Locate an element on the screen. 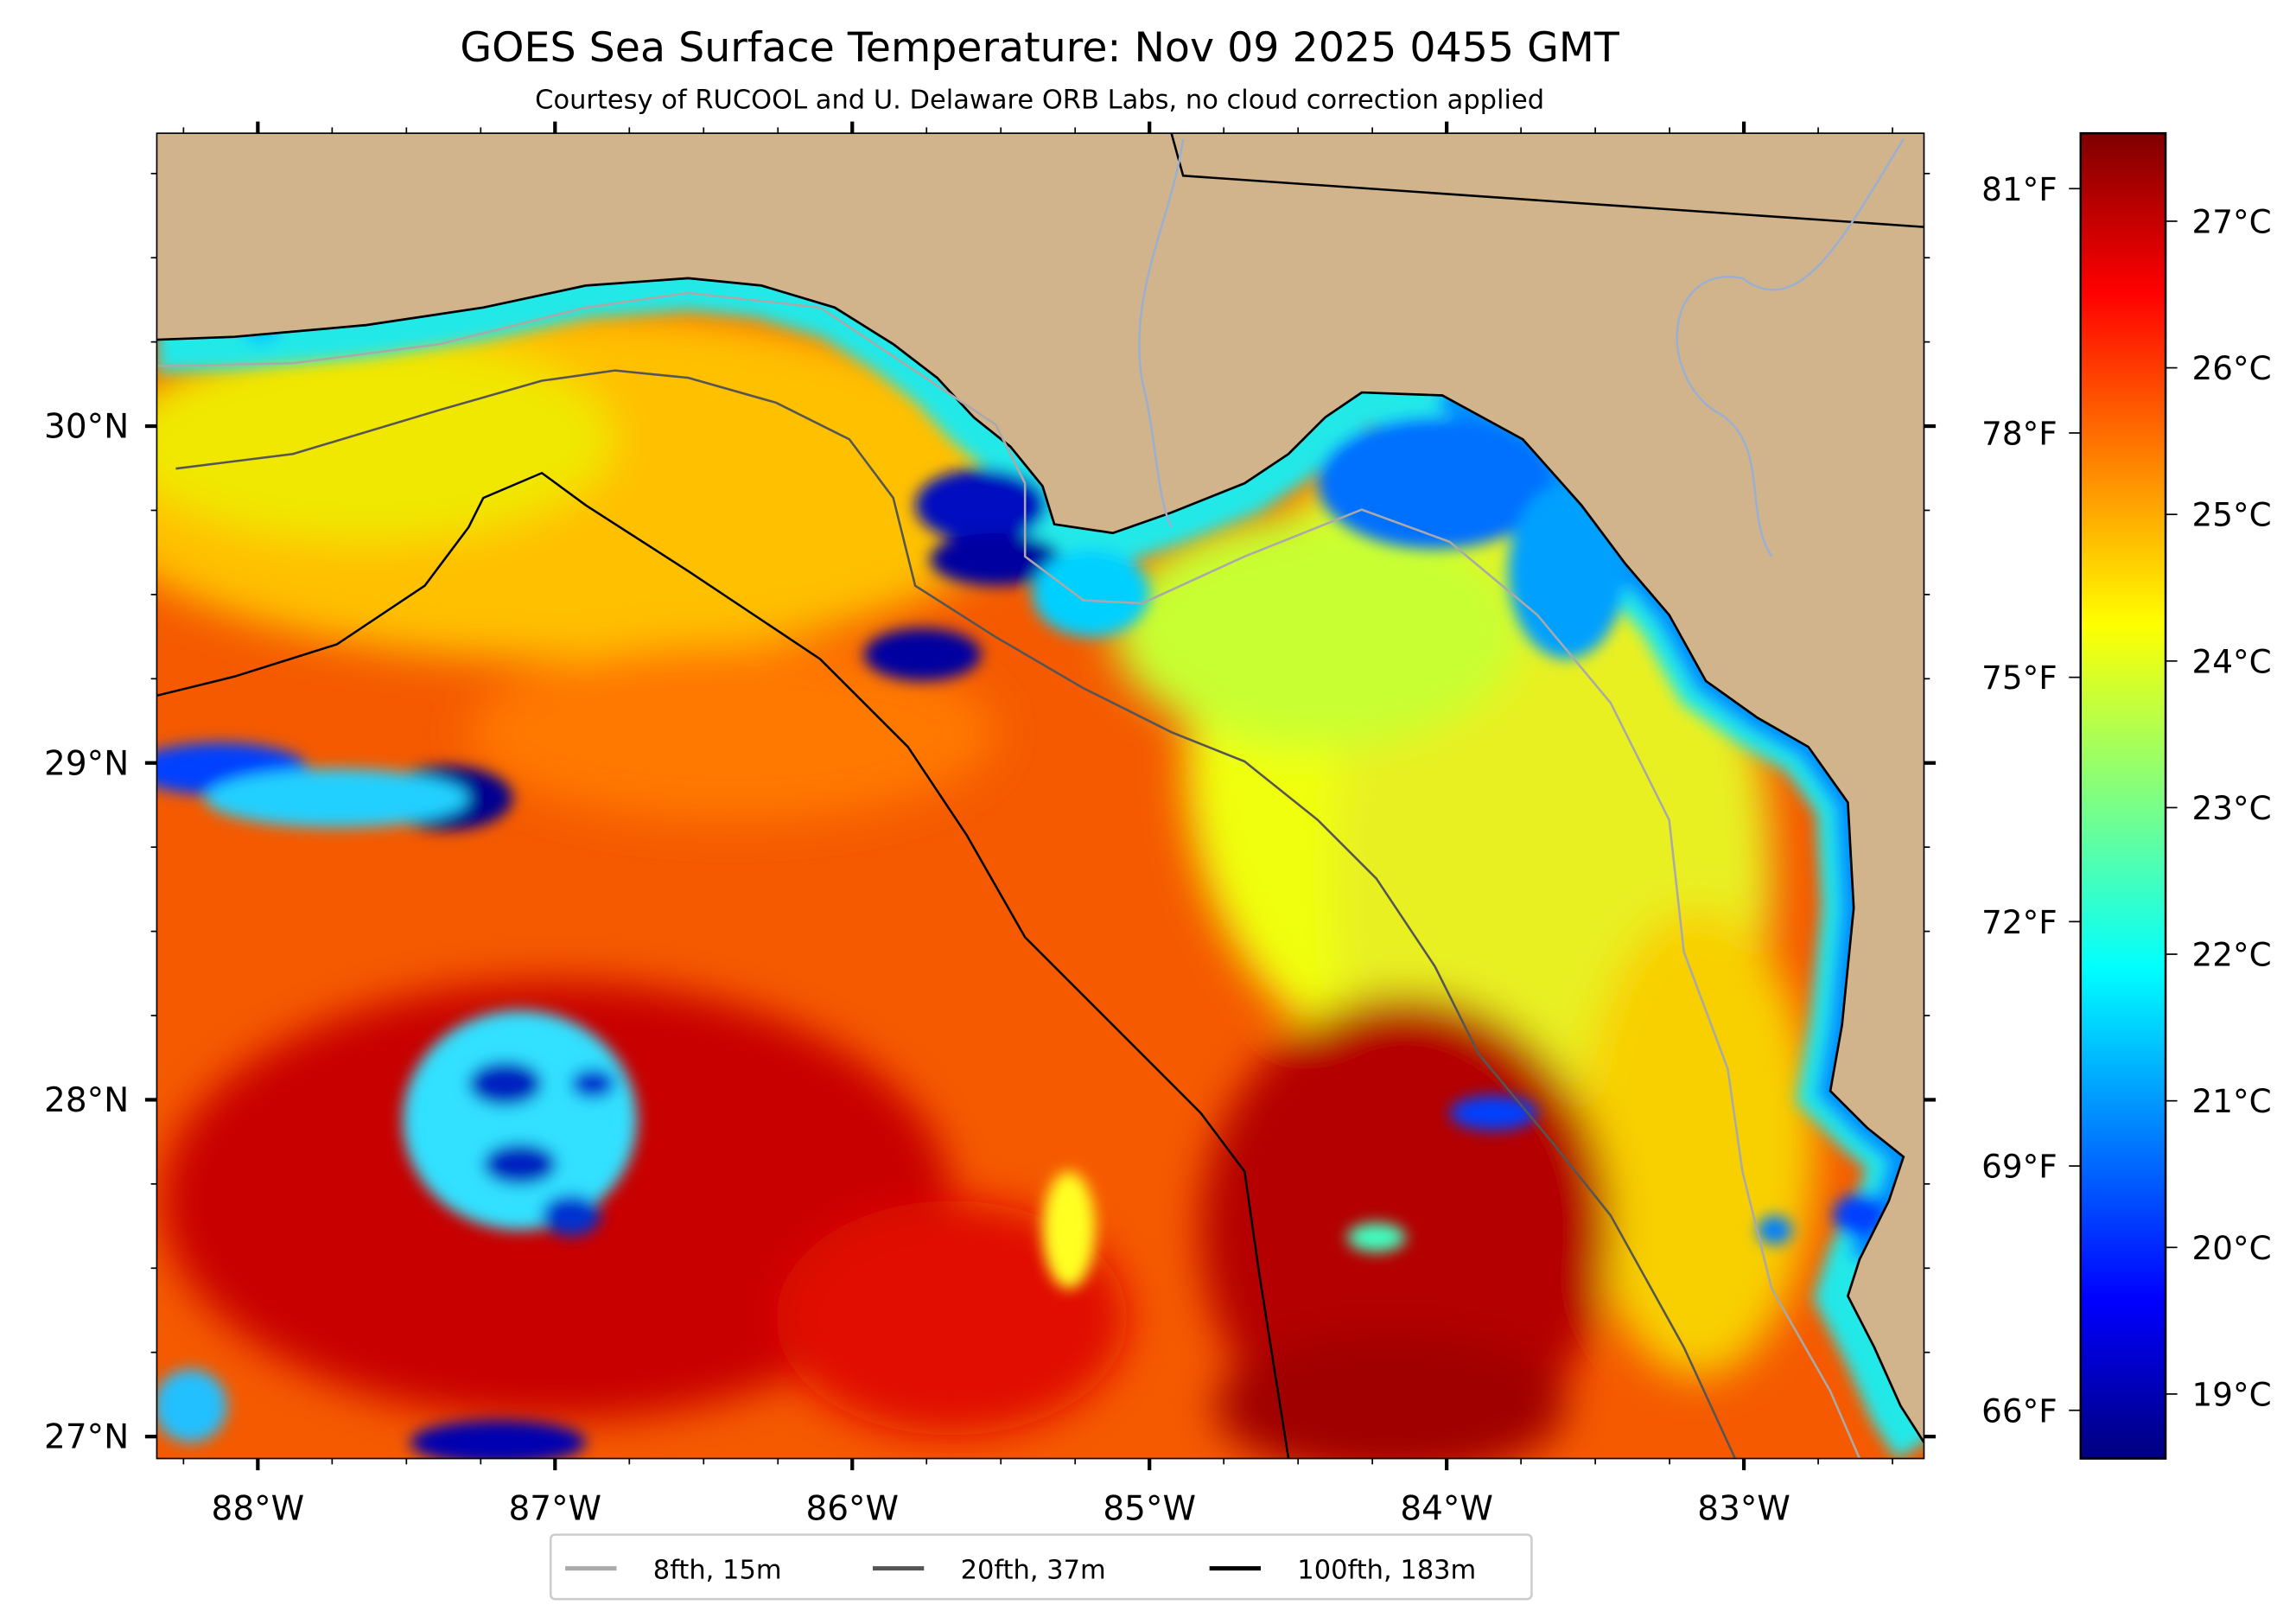 The height and width of the screenshot is (1624, 2296). state-boundary is located at coordinates (1547, 181).